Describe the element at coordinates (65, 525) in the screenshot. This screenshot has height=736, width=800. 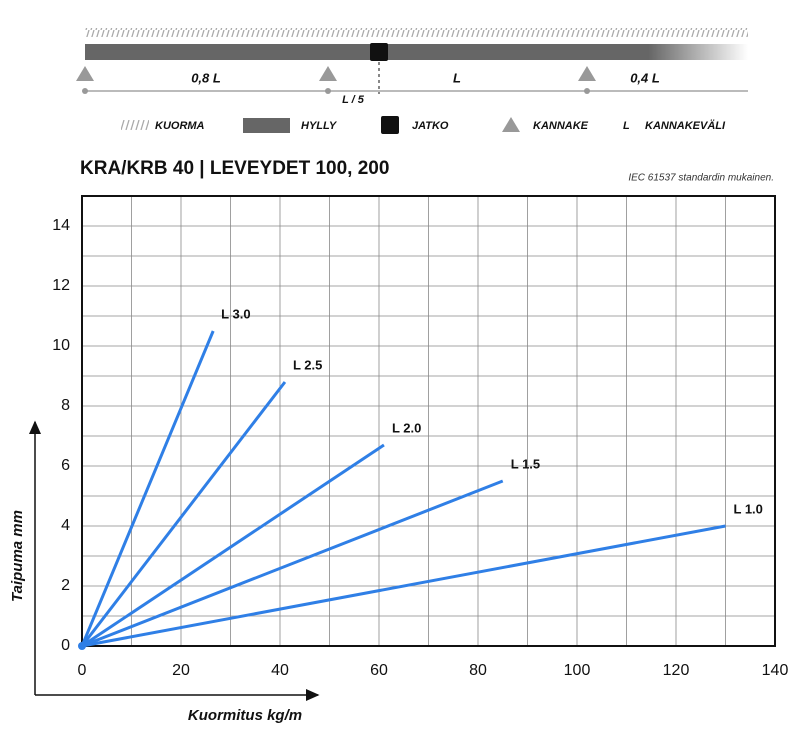
I see `y-tick-label: 4` at that location.